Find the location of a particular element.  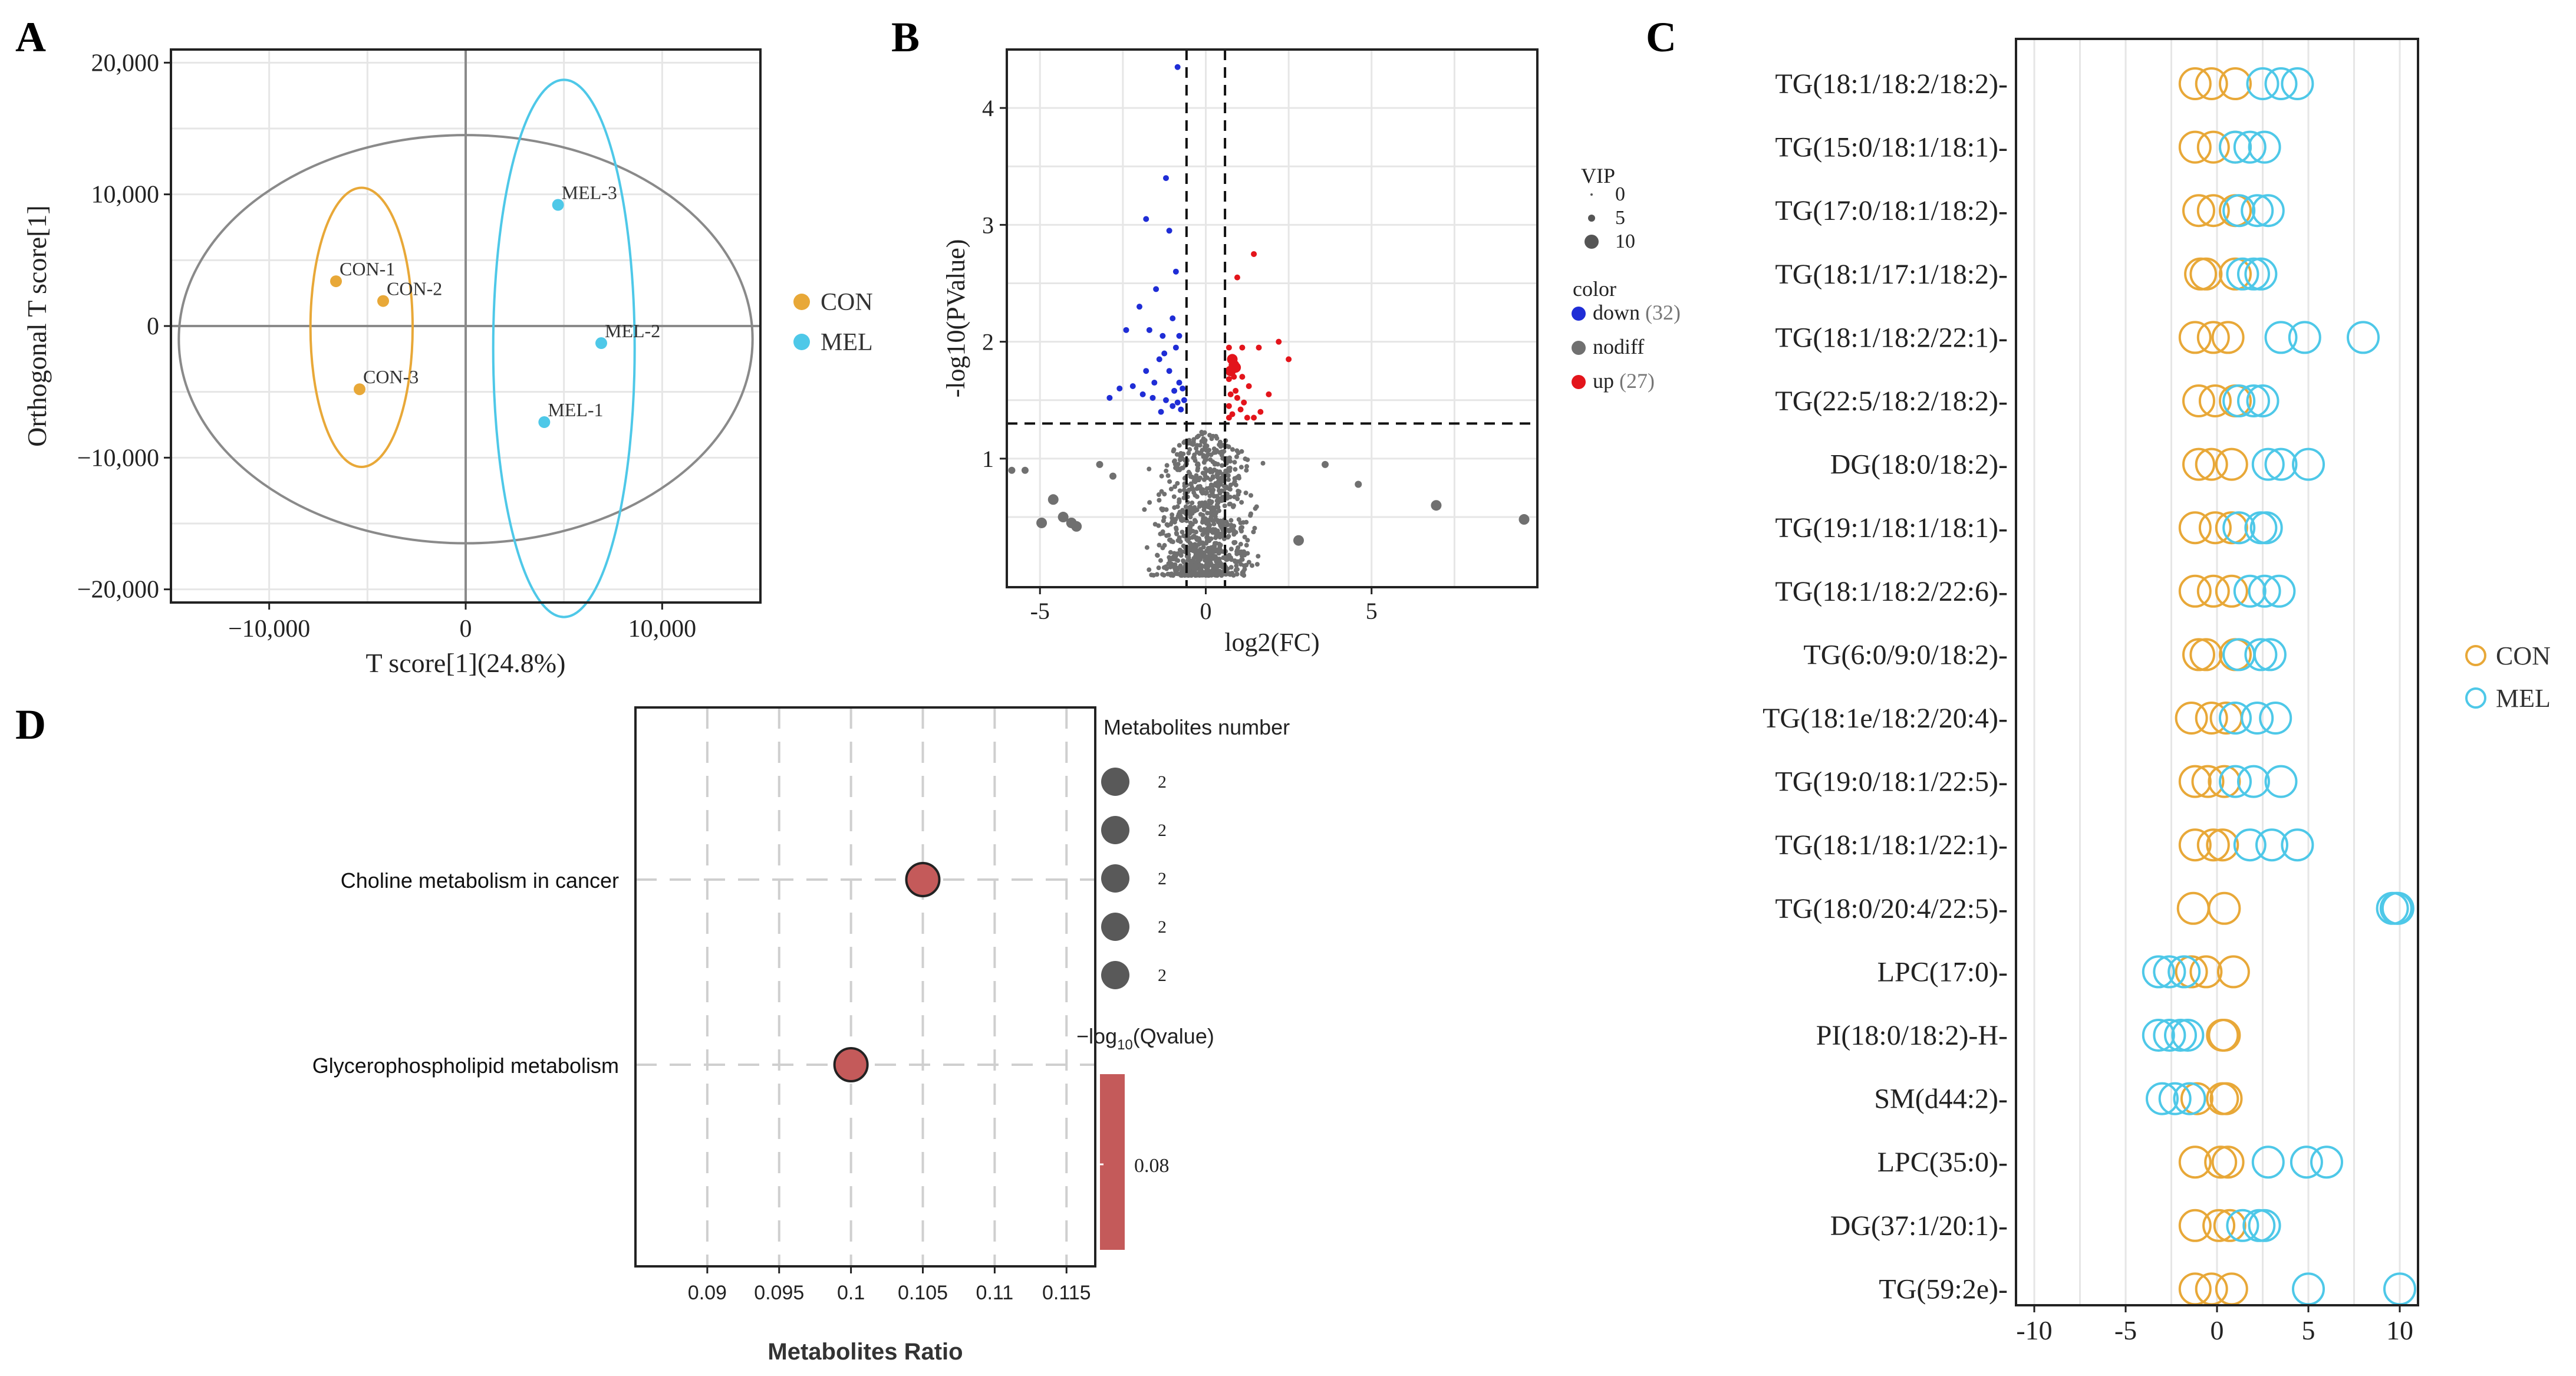

legend-vip-value: 0 is located at coordinates (1620, 194).